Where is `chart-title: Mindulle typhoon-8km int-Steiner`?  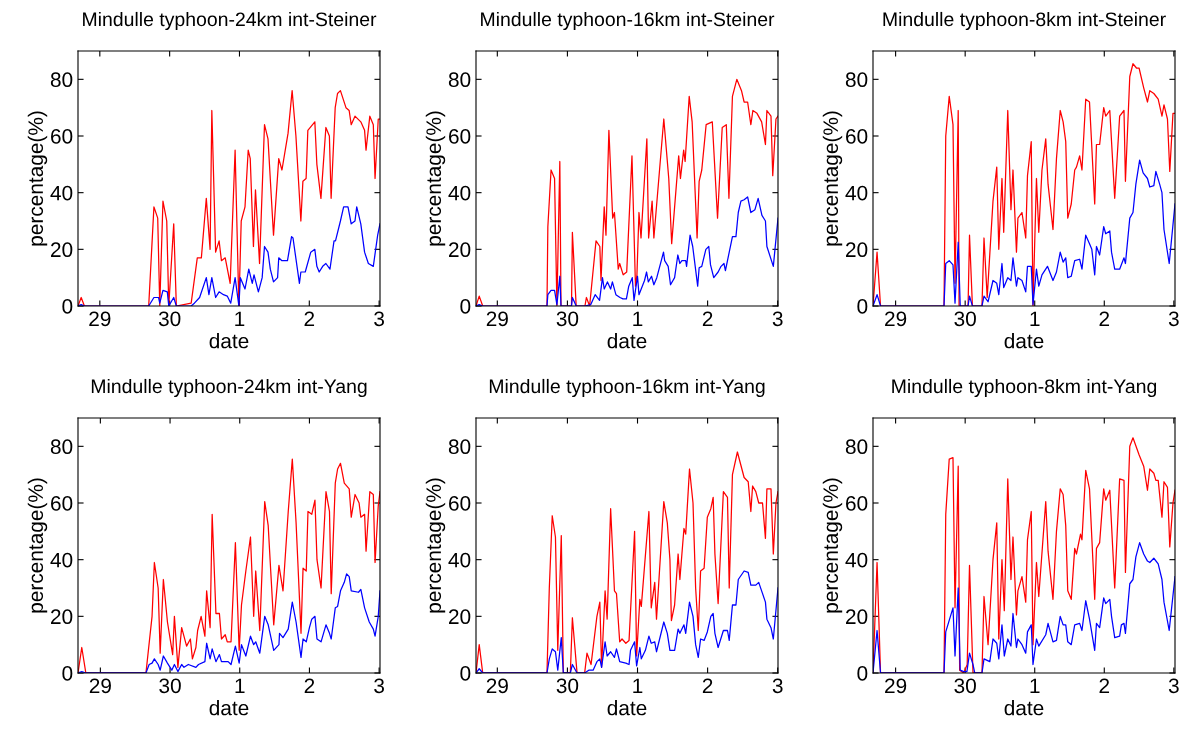
chart-title: Mindulle typhoon-8km int-Steiner is located at coordinates (1024, 21).